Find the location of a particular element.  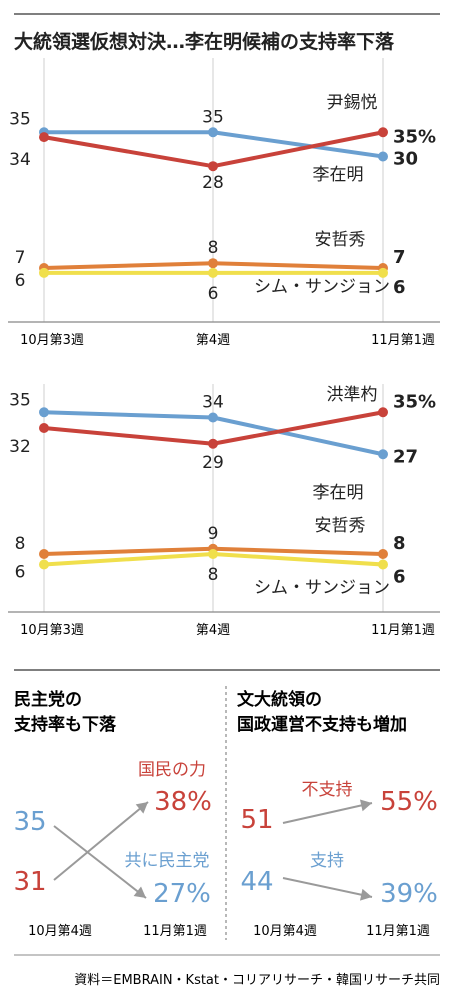

source-note: 資料＝EMBRAIN・Kstat・コリアリサーチ・韓国リサーチ共同 is located at coordinates (257, 980).